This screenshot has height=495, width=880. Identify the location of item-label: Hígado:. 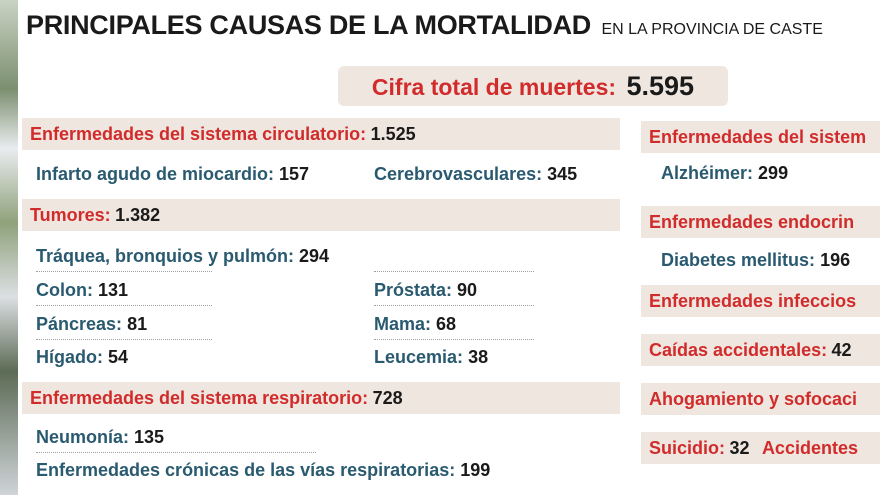
(69, 357).